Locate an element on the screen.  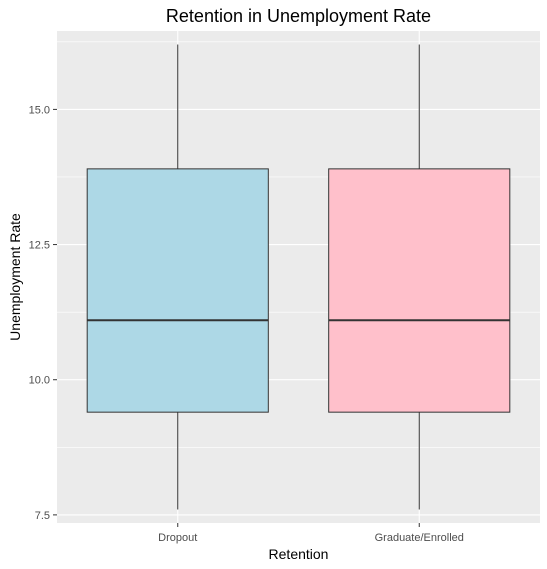
chart-title: Retention in Unemployment Rate is located at coordinates (298, 16).